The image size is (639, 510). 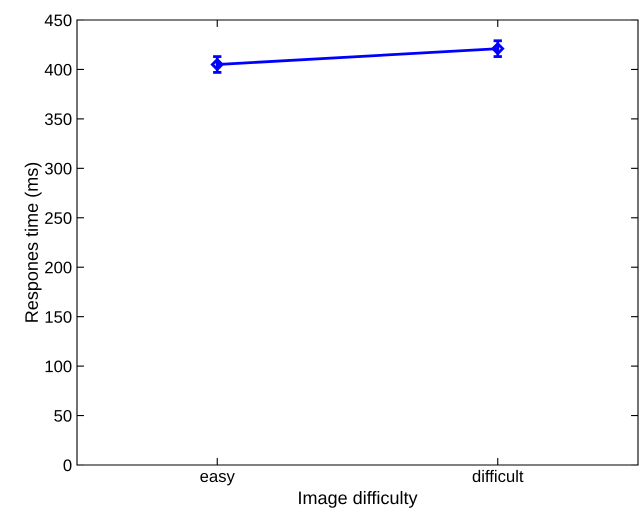 I want to click on x-tick-label: difficult, so click(x=498, y=476).